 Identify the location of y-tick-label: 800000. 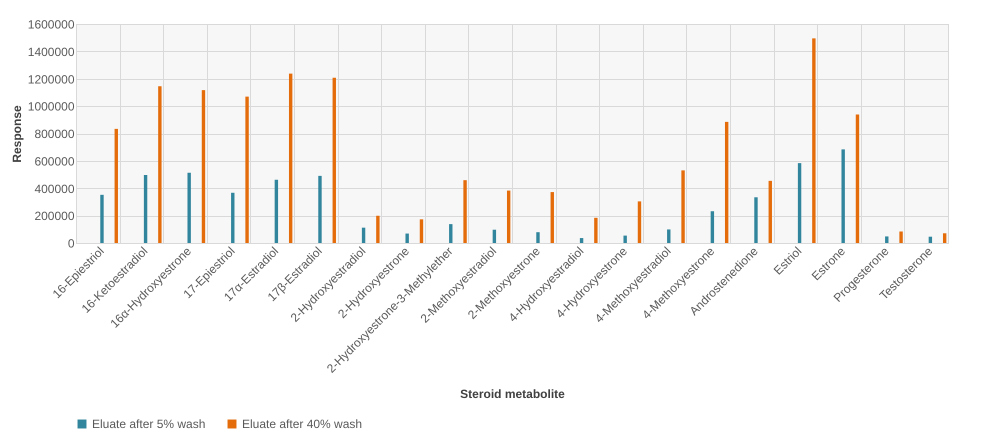
(54, 134).